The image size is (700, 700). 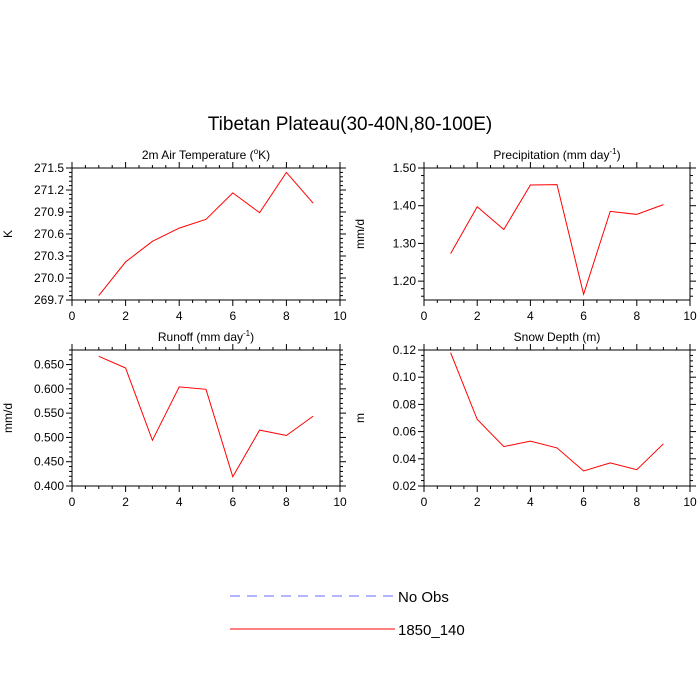 I want to click on air-temperature-y-tick-label: 270.0, so click(x=49, y=278).